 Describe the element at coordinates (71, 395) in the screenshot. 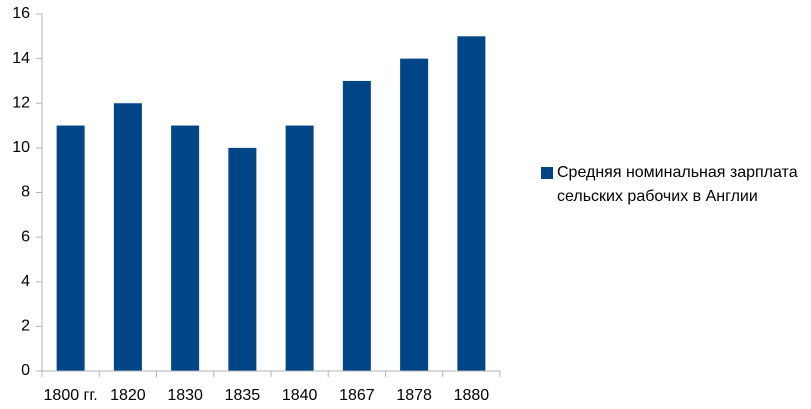

I see `x-tick-label: 1800 гг.` at that location.